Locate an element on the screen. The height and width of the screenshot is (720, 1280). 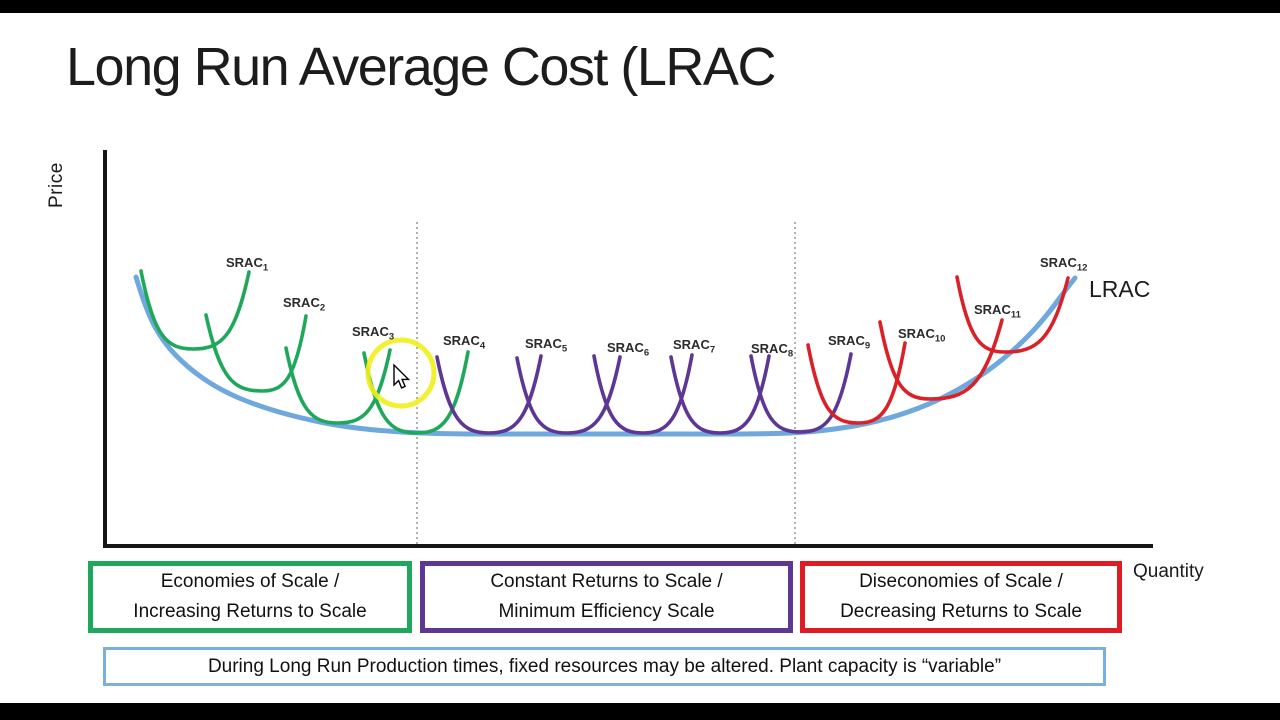
srac-label-11: SRAC11 is located at coordinates (997, 311).